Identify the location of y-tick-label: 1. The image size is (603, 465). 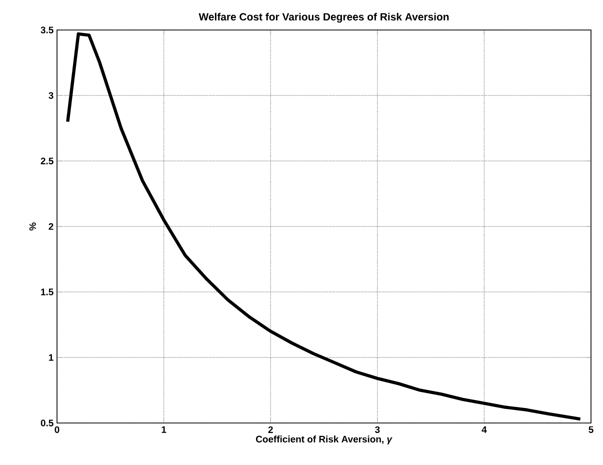
(51, 357).